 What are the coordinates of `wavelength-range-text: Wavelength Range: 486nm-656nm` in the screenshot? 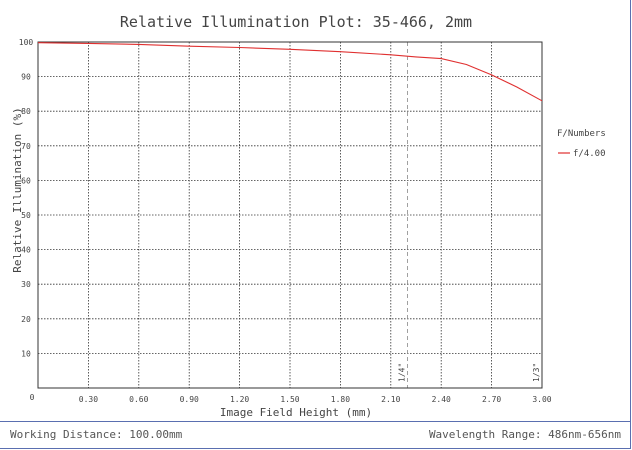 It's located at (524, 434).